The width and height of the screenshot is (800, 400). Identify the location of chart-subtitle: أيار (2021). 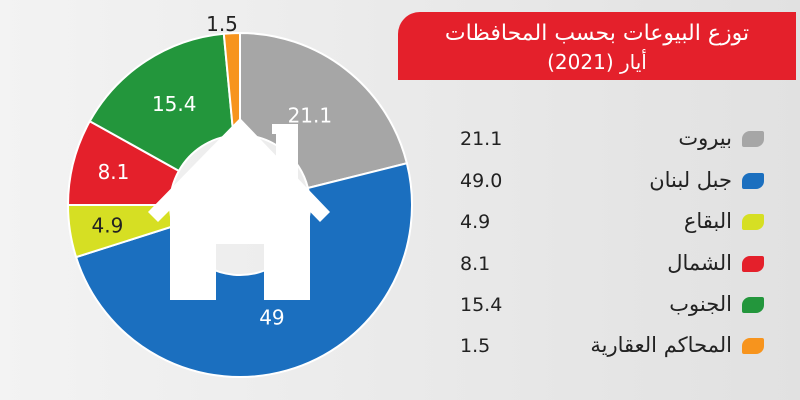
(597, 62).